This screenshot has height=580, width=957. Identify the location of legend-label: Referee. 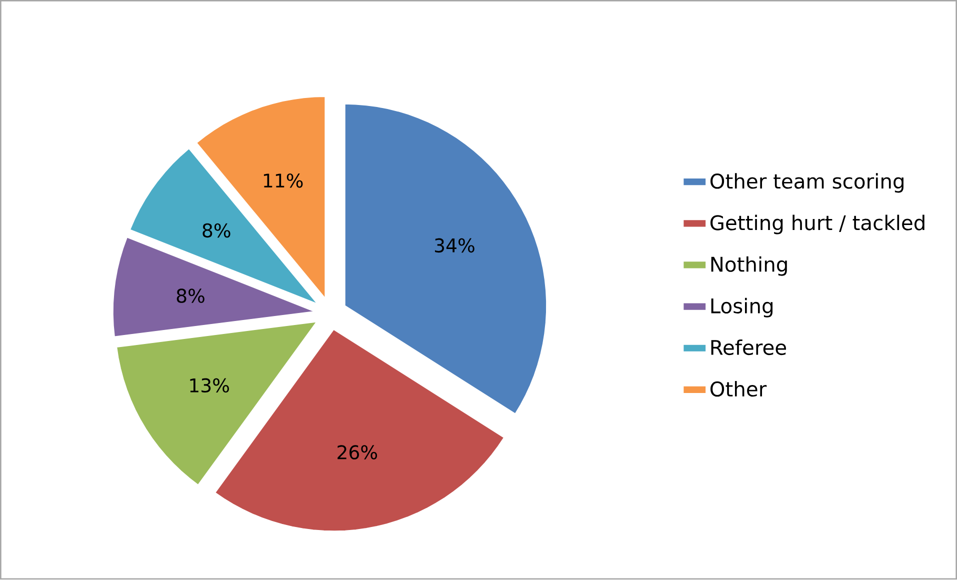
(748, 348).